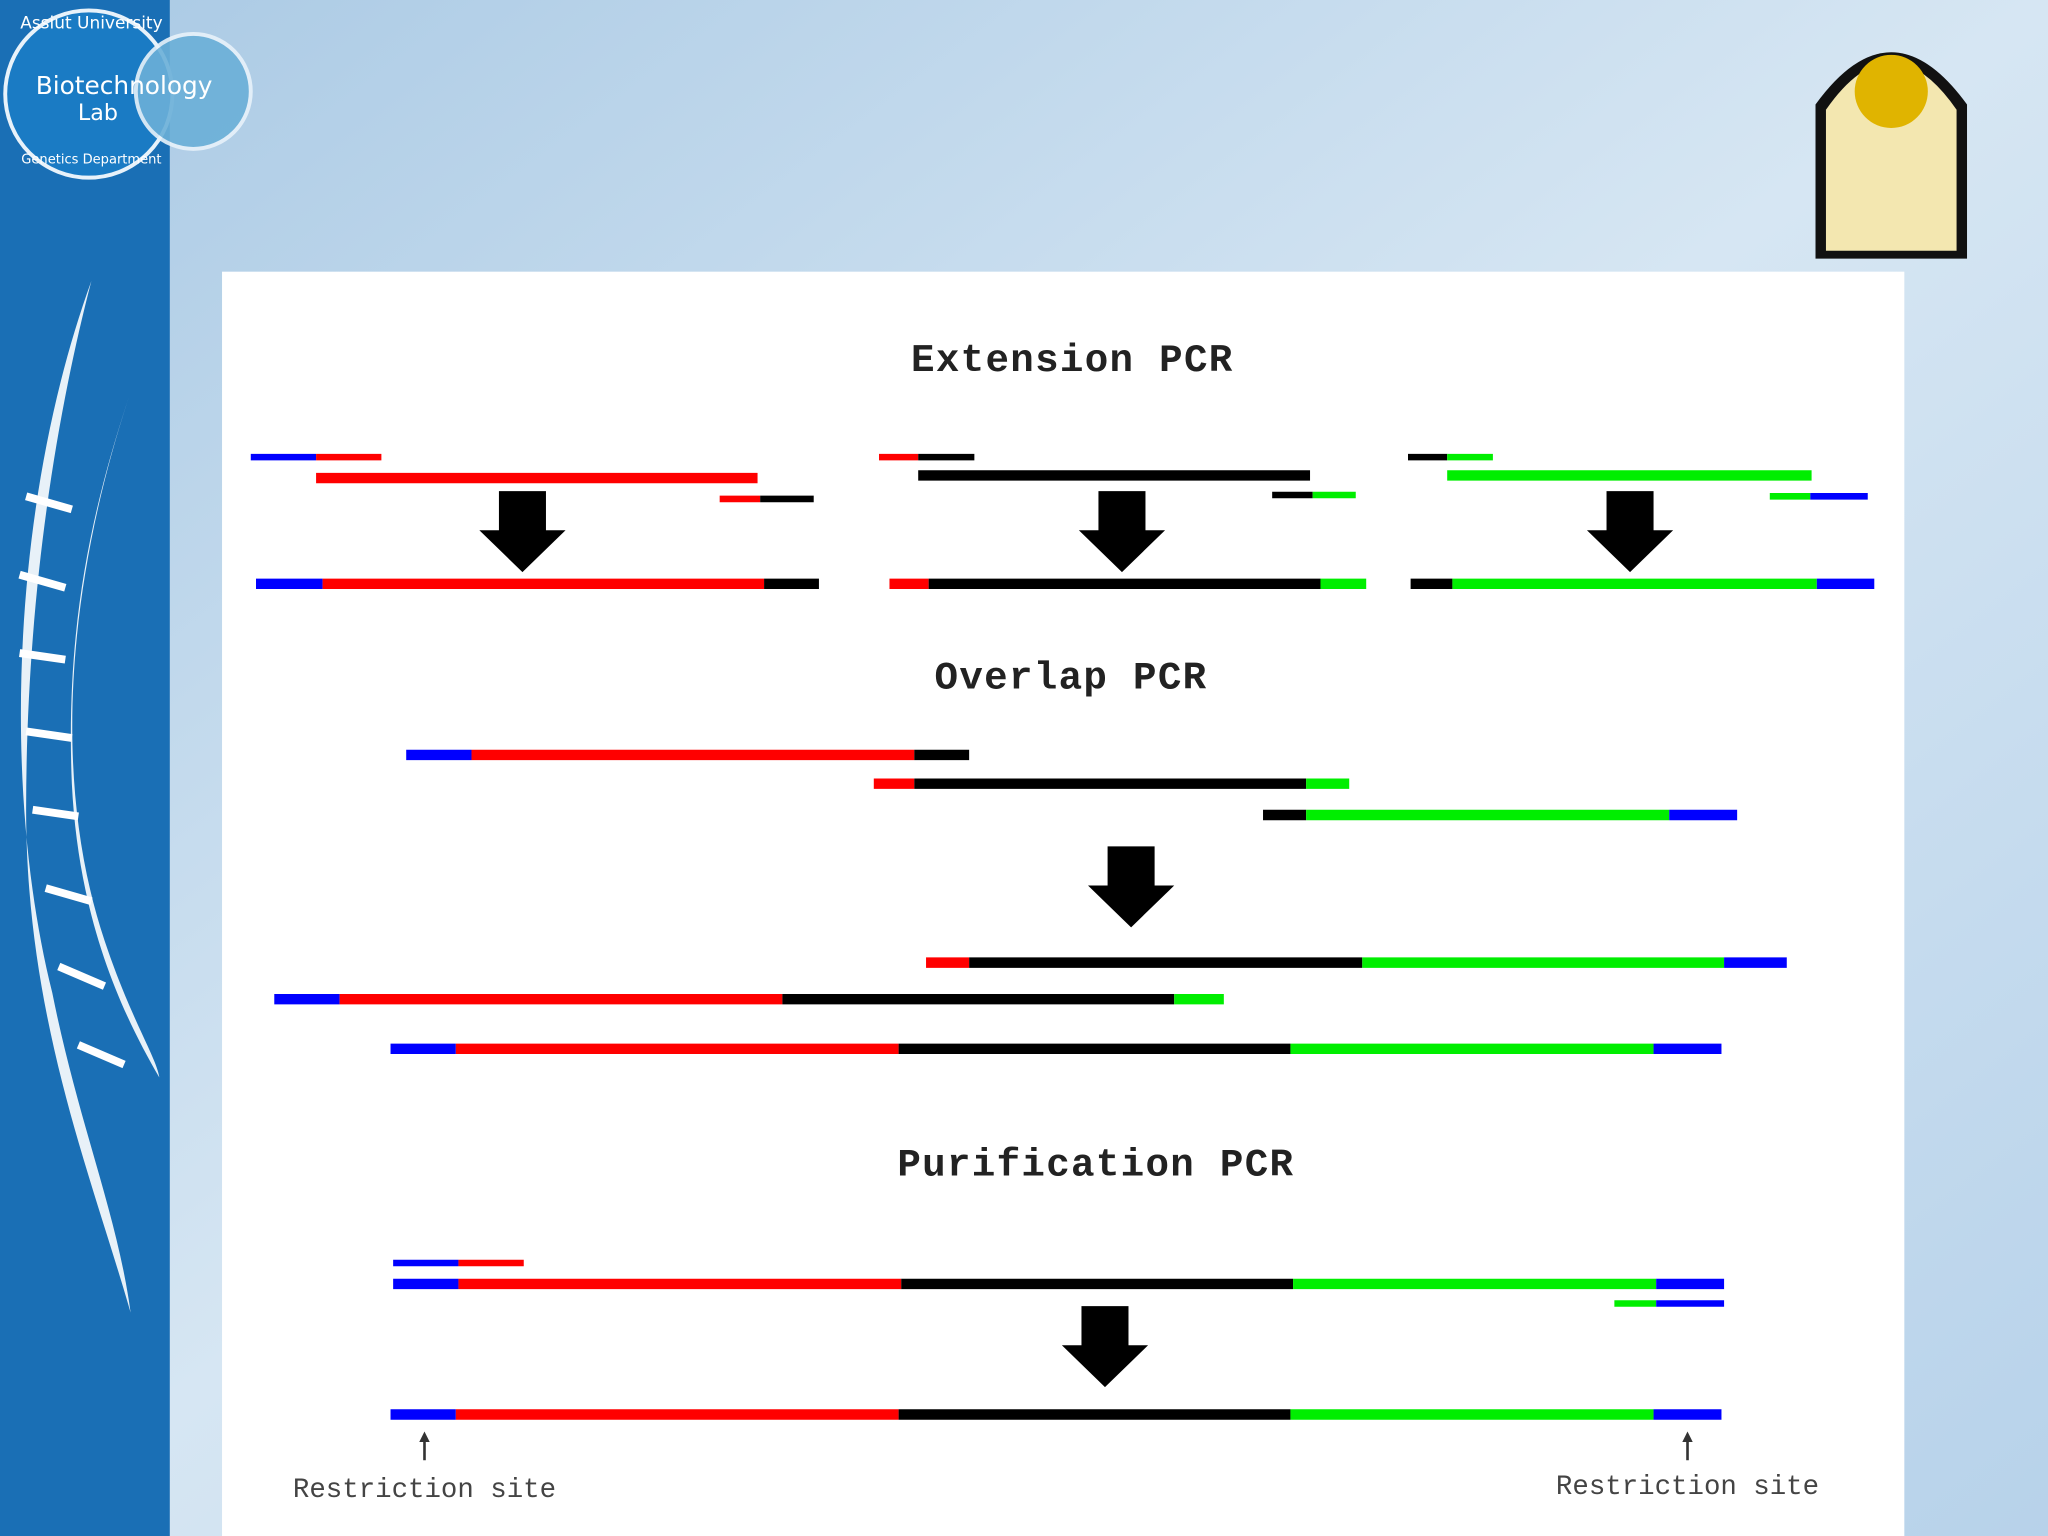  Describe the element at coordinates (1891, 91) in the screenshot. I see `emblem-sun` at that location.